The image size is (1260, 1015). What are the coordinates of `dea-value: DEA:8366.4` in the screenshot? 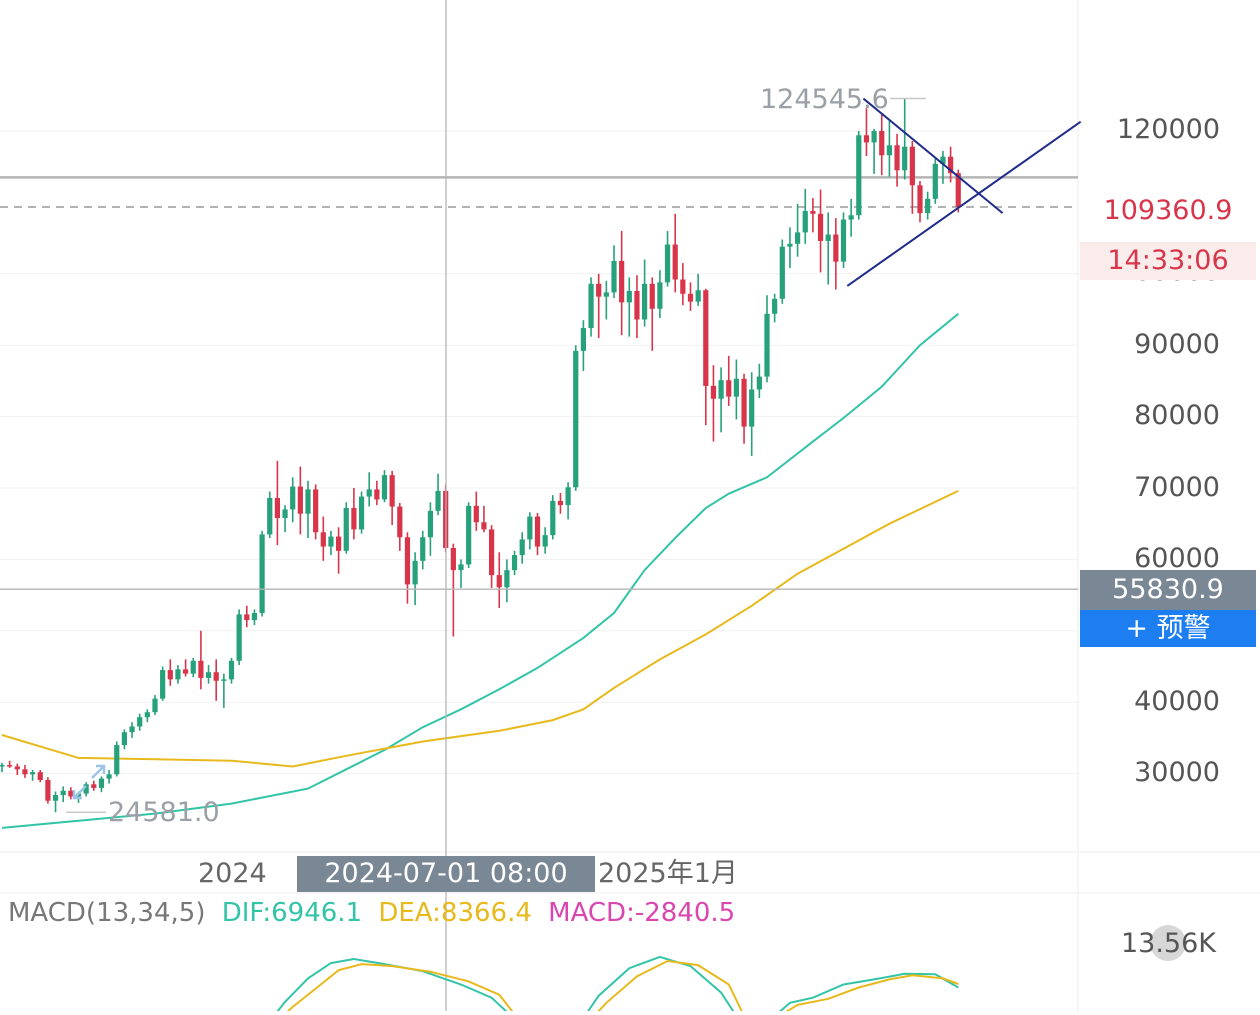 It's located at (455, 913).